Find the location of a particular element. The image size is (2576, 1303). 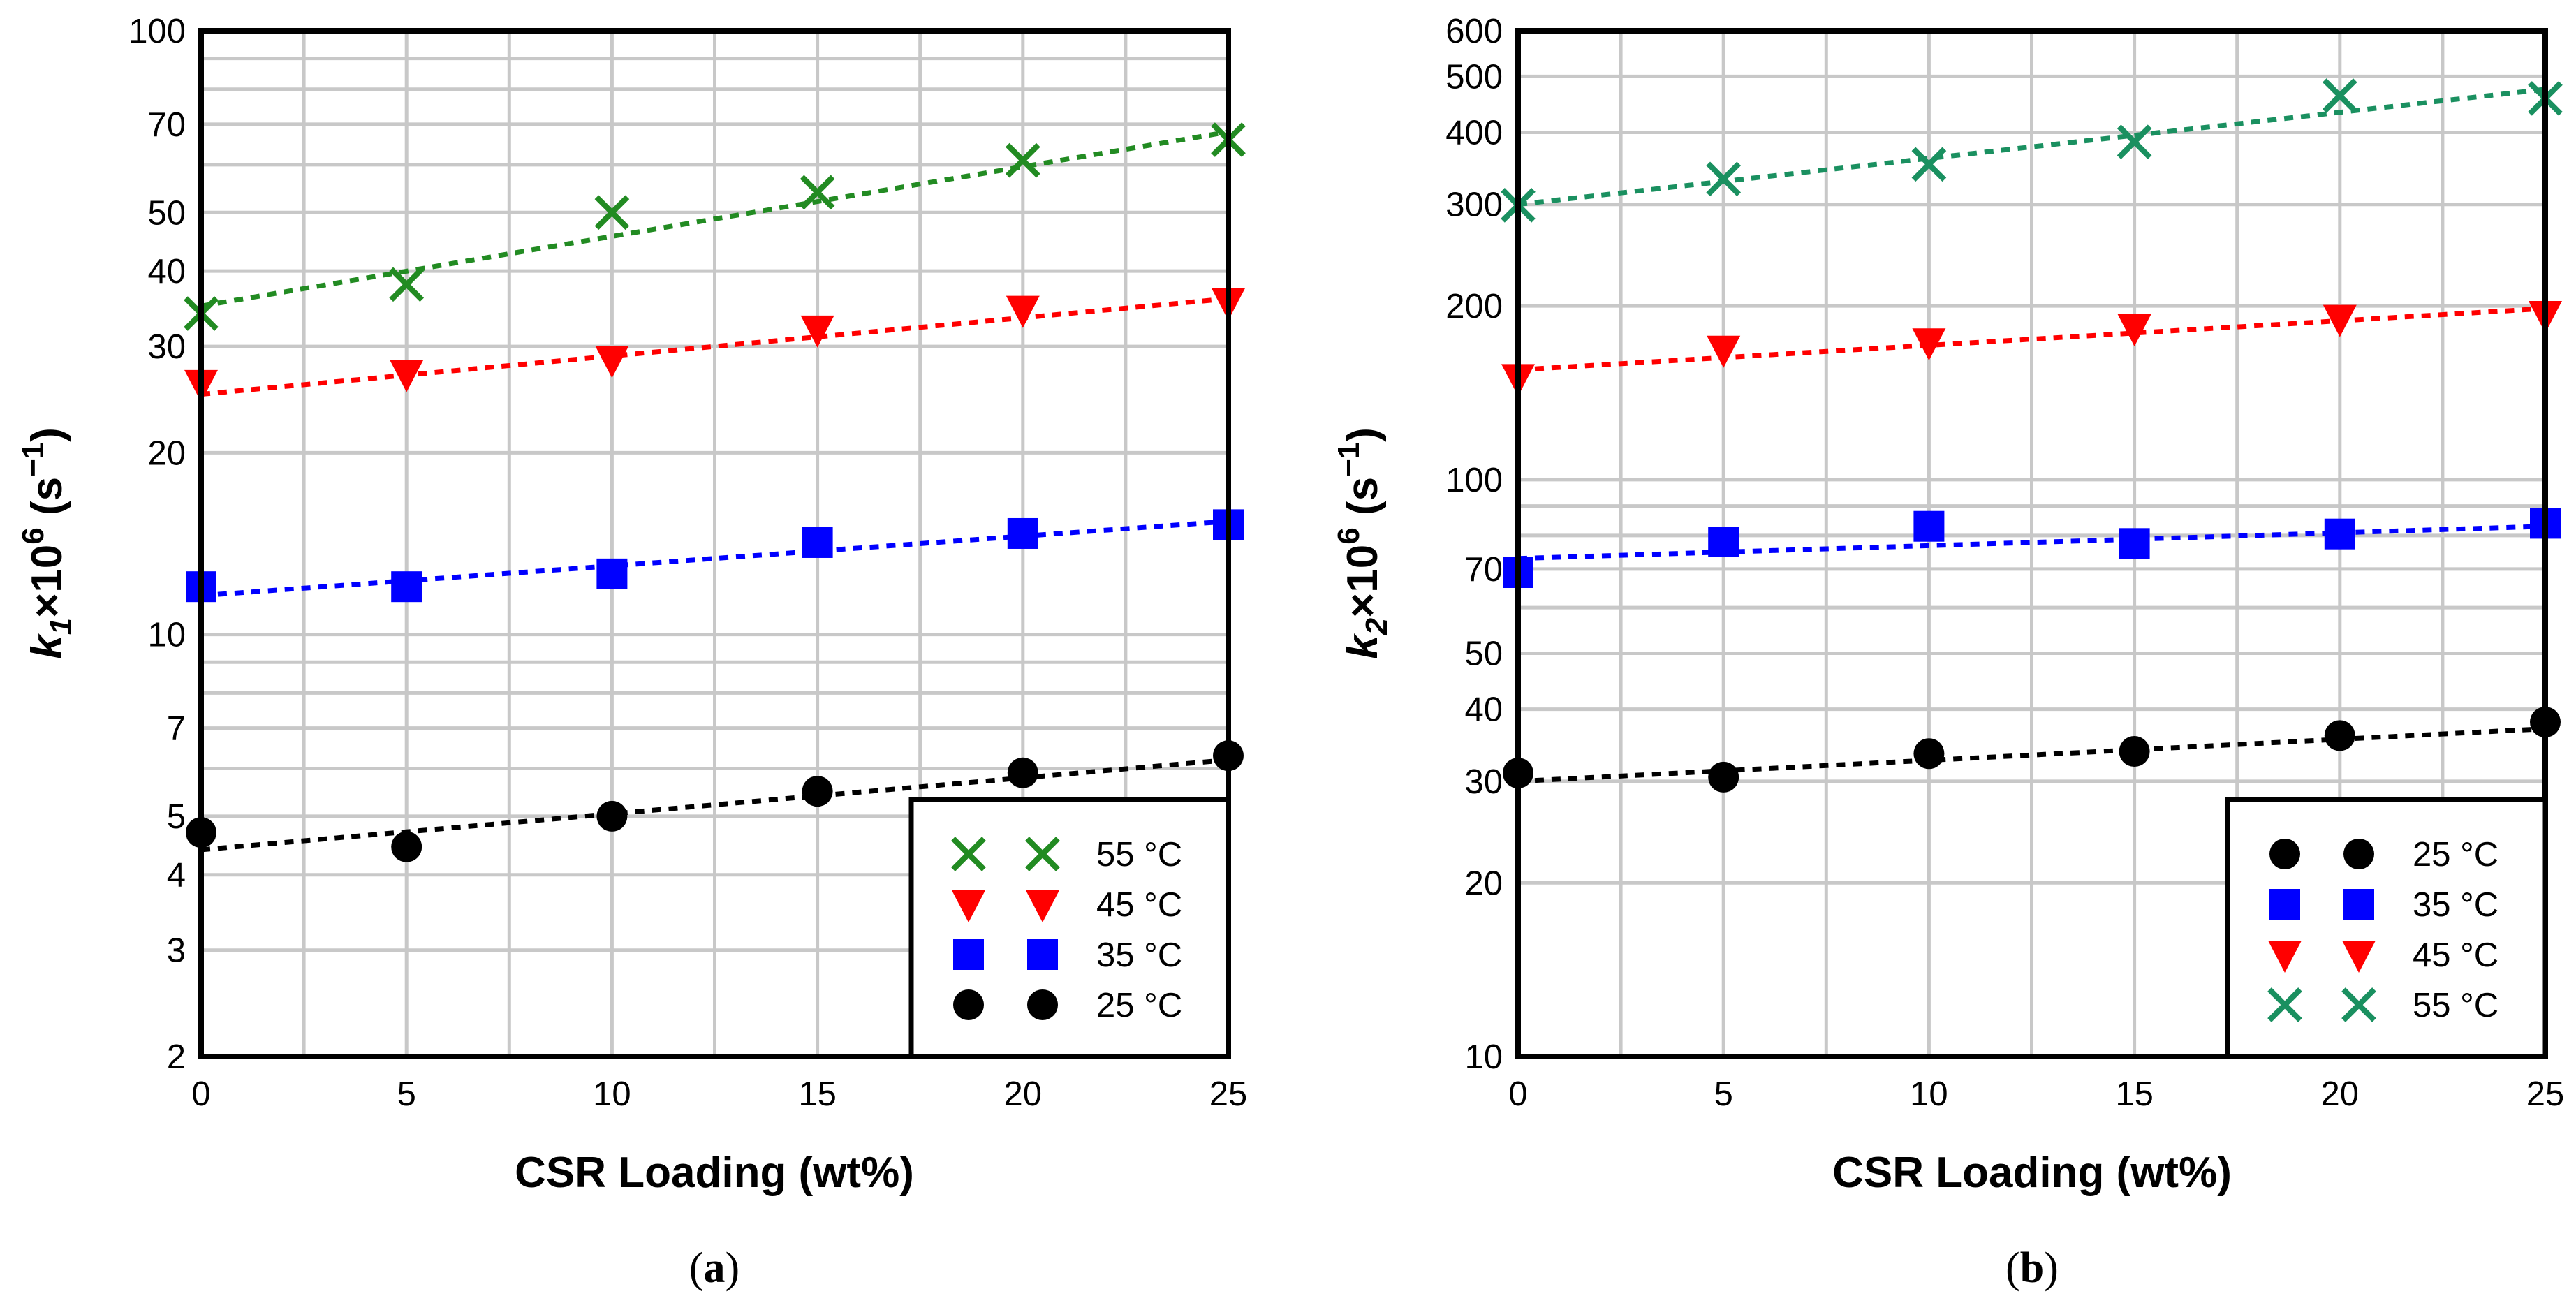

y-tick-label: 300 is located at coordinates (1474, 205).